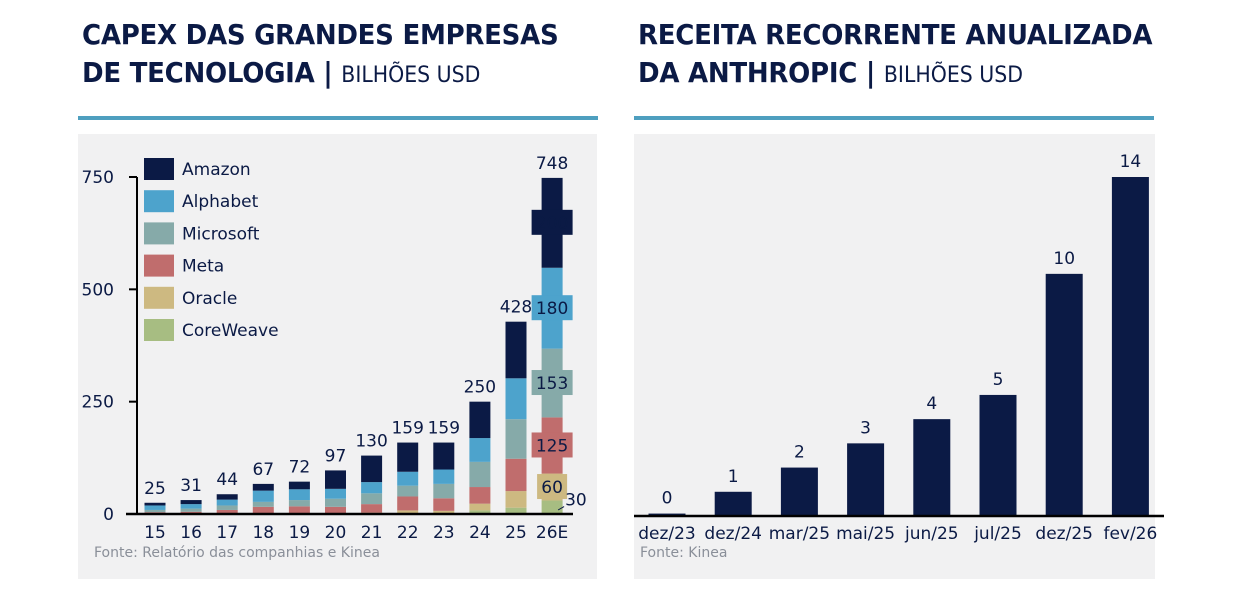 This screenshot has height=595, width=1240. Describe the element at coordinates (203, 267) in the screenshot. I see `legend-label-meta: Meta` at that location.